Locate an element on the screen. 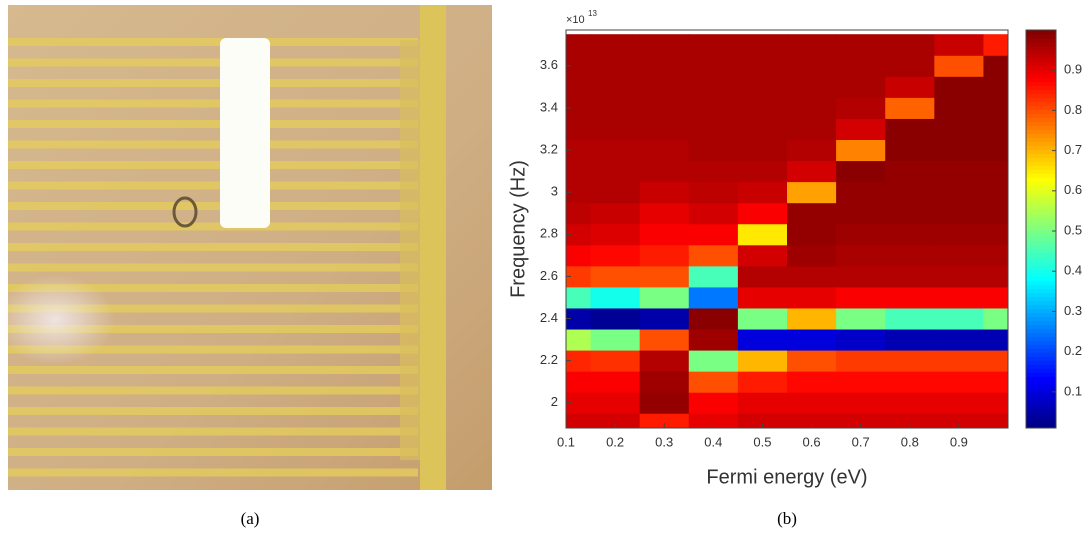 Image resolution: width=1087 pixels, height=533 pixels. bright-pad is located at coordinates (245, 133).